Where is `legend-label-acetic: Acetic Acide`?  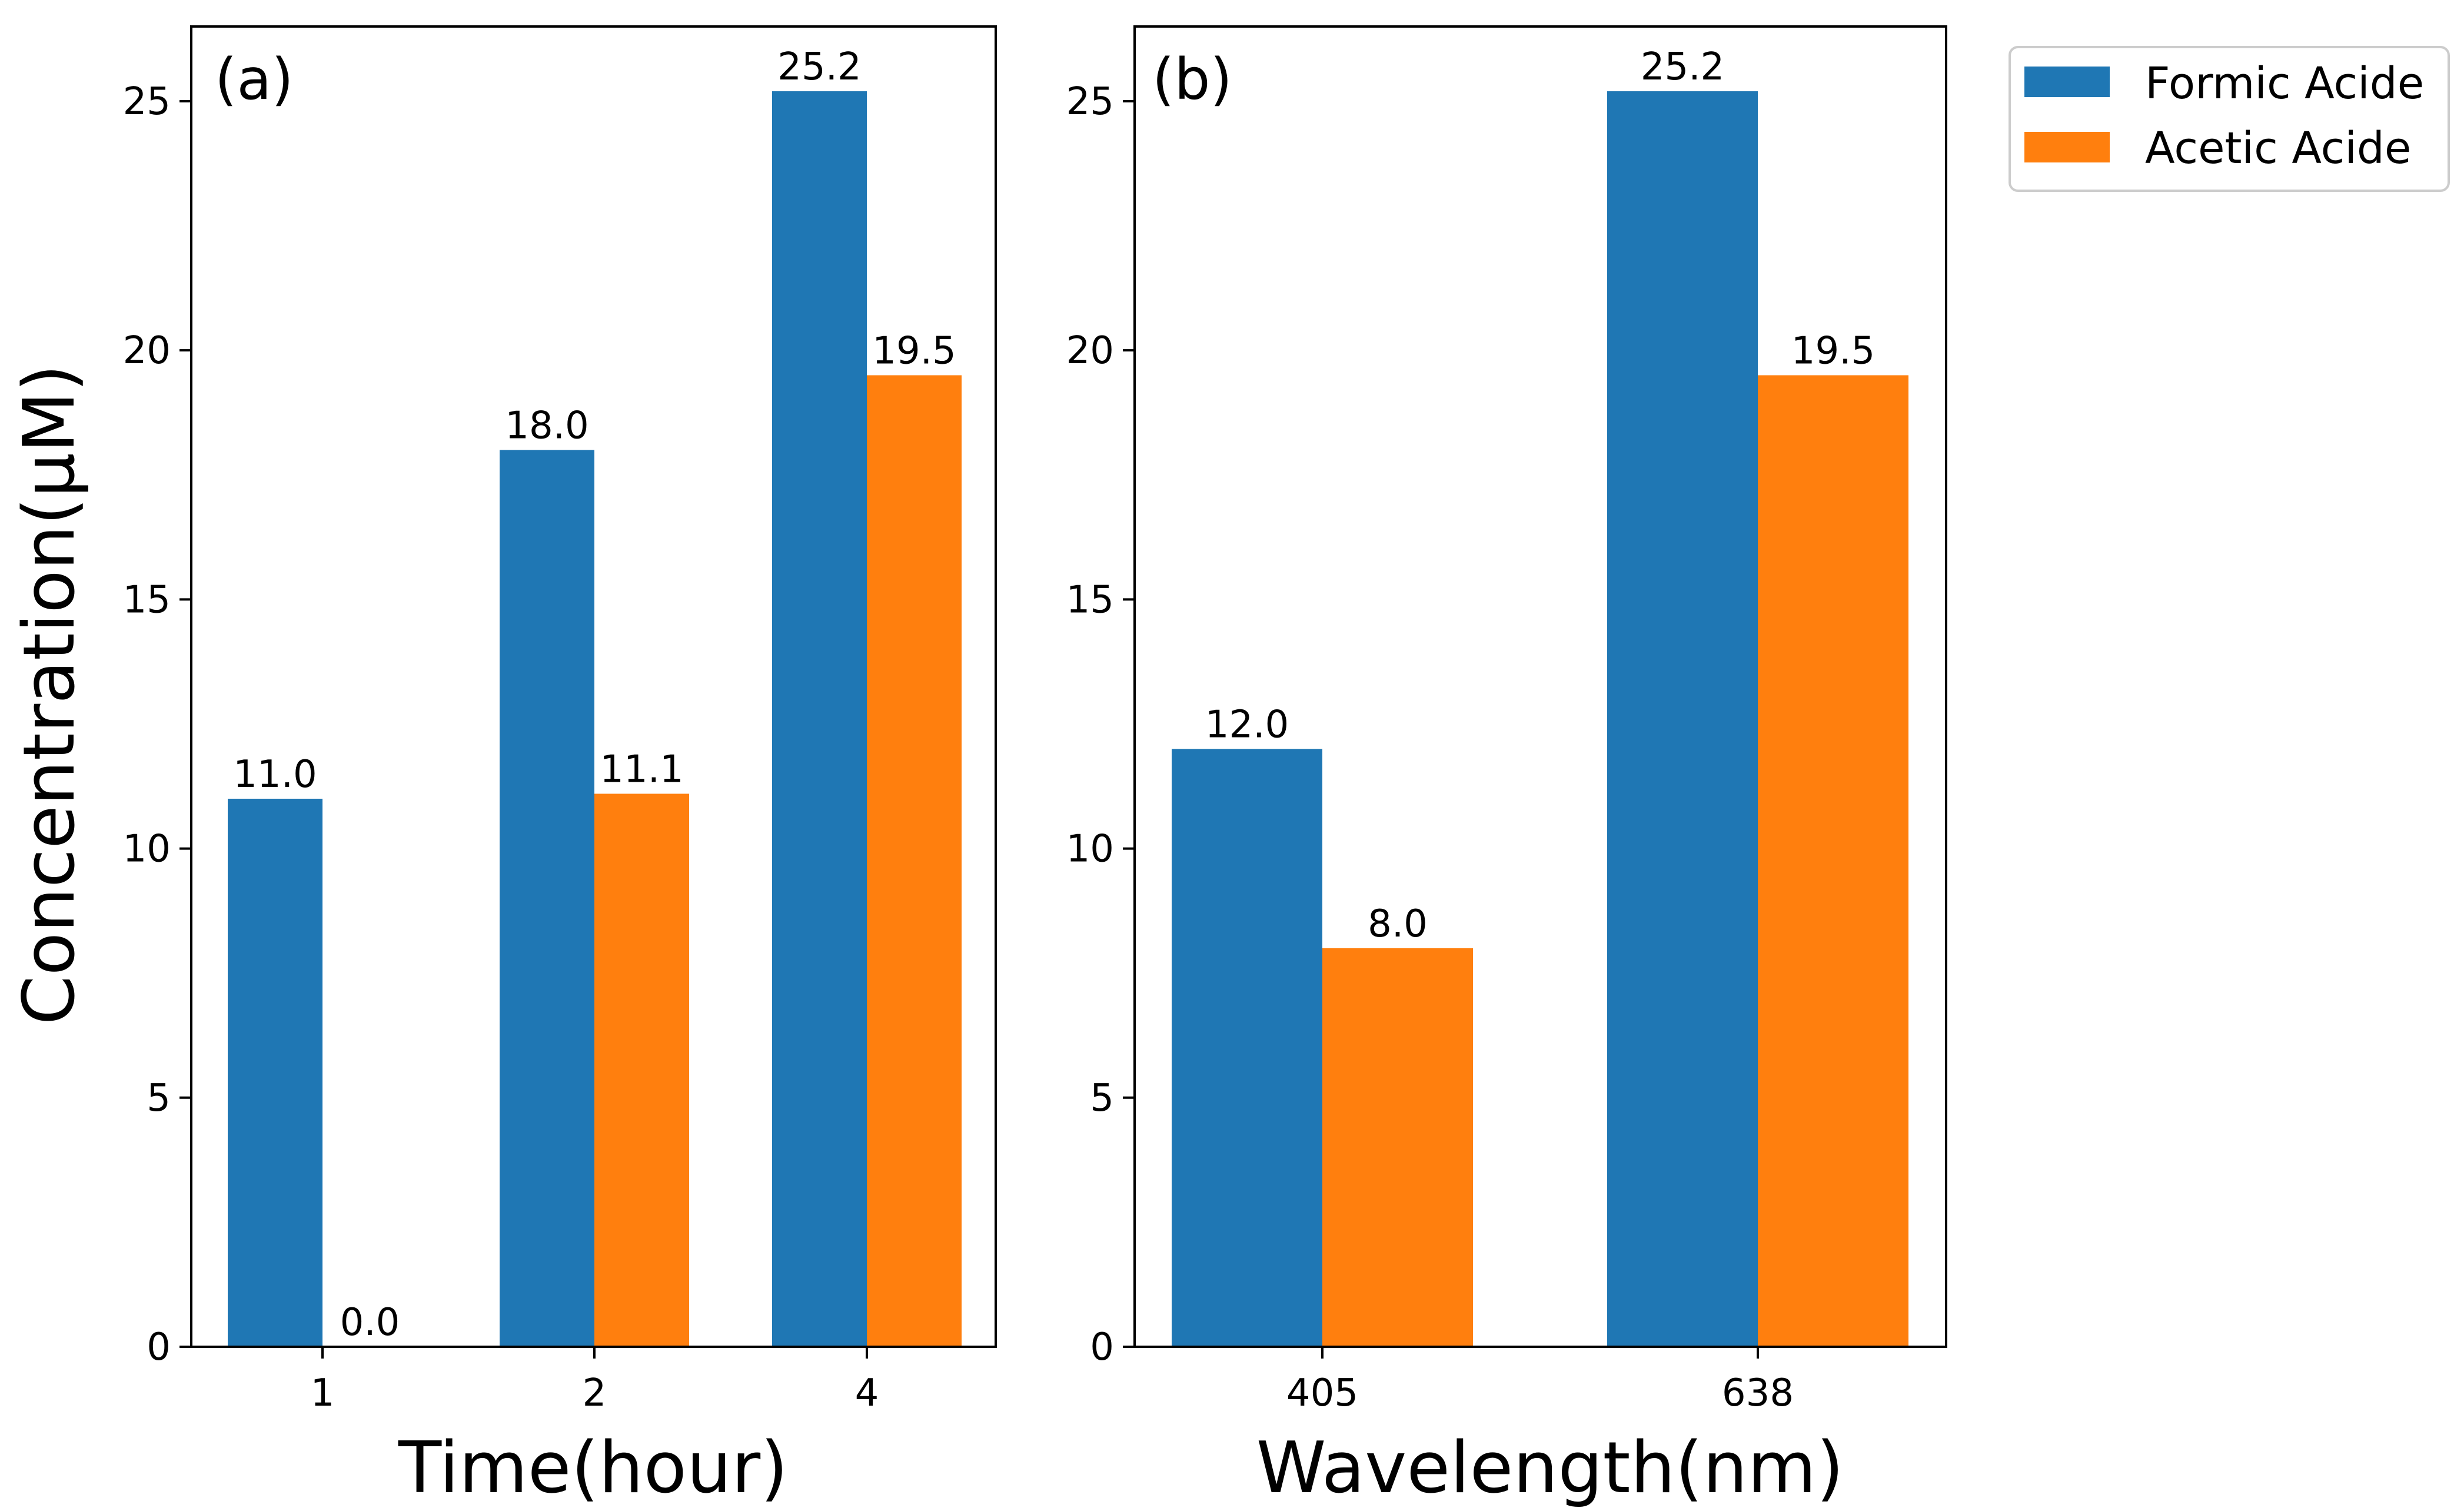
legend-label-acetic: Acetic Acide is located at coordinates (2278, 148).